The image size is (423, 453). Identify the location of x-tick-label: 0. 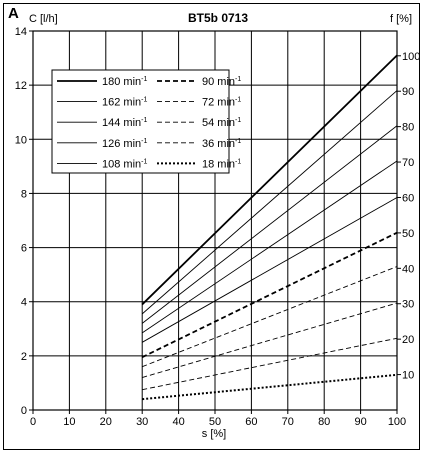
(33, 422).